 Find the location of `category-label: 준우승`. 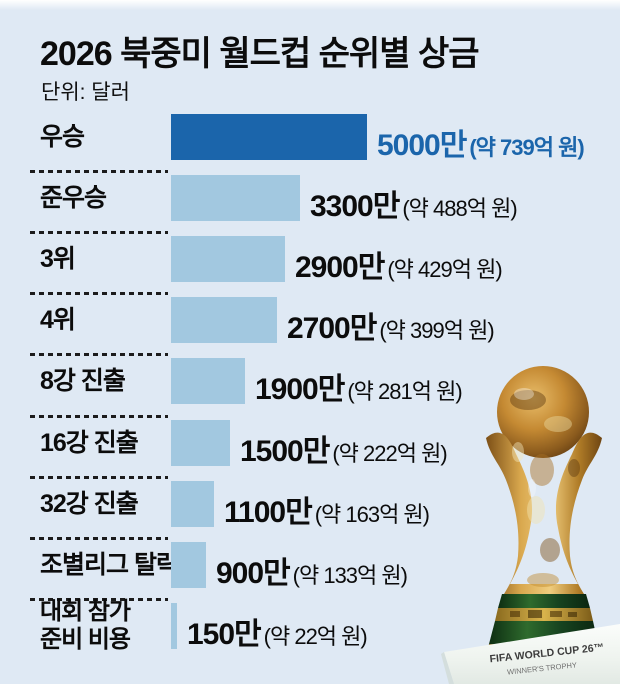

category-label: 준우승 is located at coordinates (73, 198).